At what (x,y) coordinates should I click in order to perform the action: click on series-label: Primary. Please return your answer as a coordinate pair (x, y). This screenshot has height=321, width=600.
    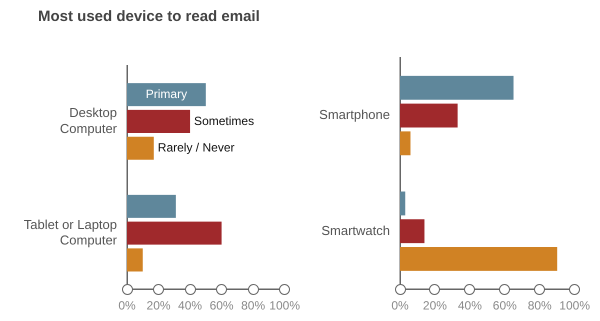
    Looking at the image, I should click on (167, 93).